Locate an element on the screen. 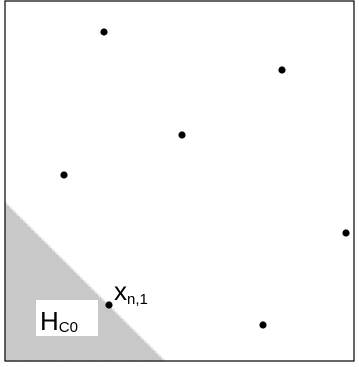 The height and width of the screenshot is (367, 359). region-label: HC0 is located at coordinates (59, 321).